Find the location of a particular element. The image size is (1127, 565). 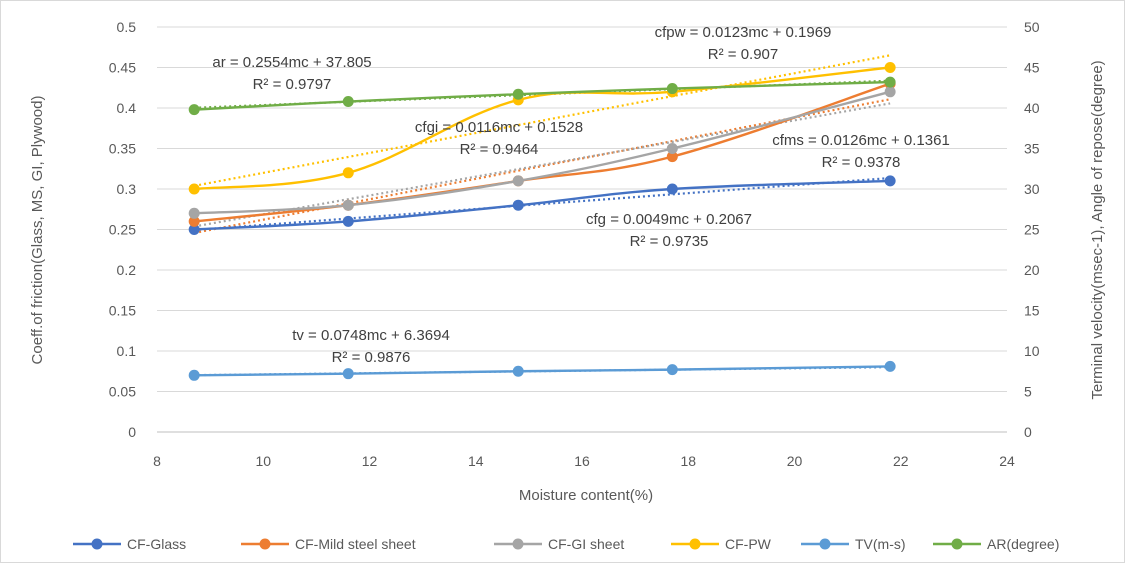

x-tick-label: 20 is located at coordinates (795, 461).